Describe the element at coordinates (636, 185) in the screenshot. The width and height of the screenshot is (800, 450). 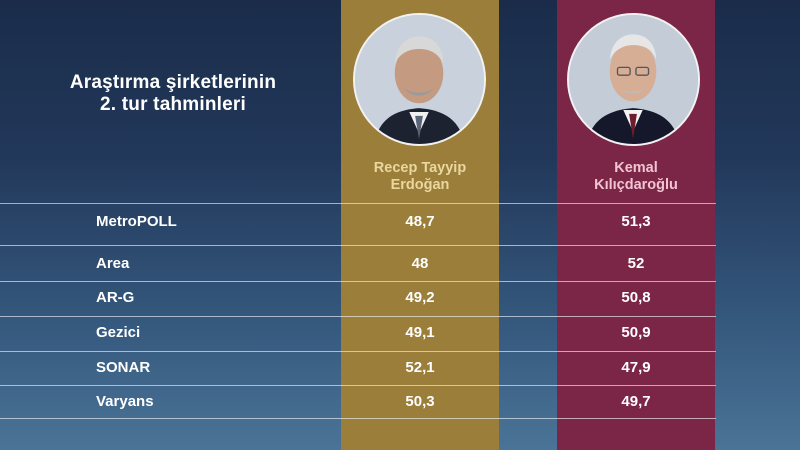
I see `candidate-b-name-line-2: Kılıçdaroğlu` at that location.